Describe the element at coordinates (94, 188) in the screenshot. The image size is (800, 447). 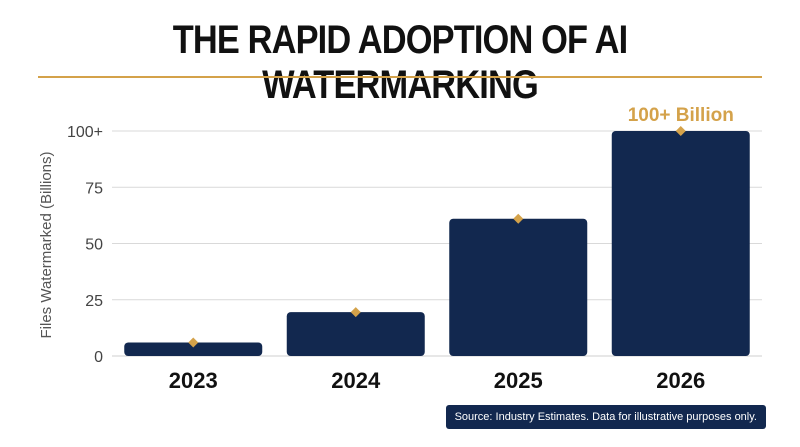
I see `y-tick-label: 75` at that location.